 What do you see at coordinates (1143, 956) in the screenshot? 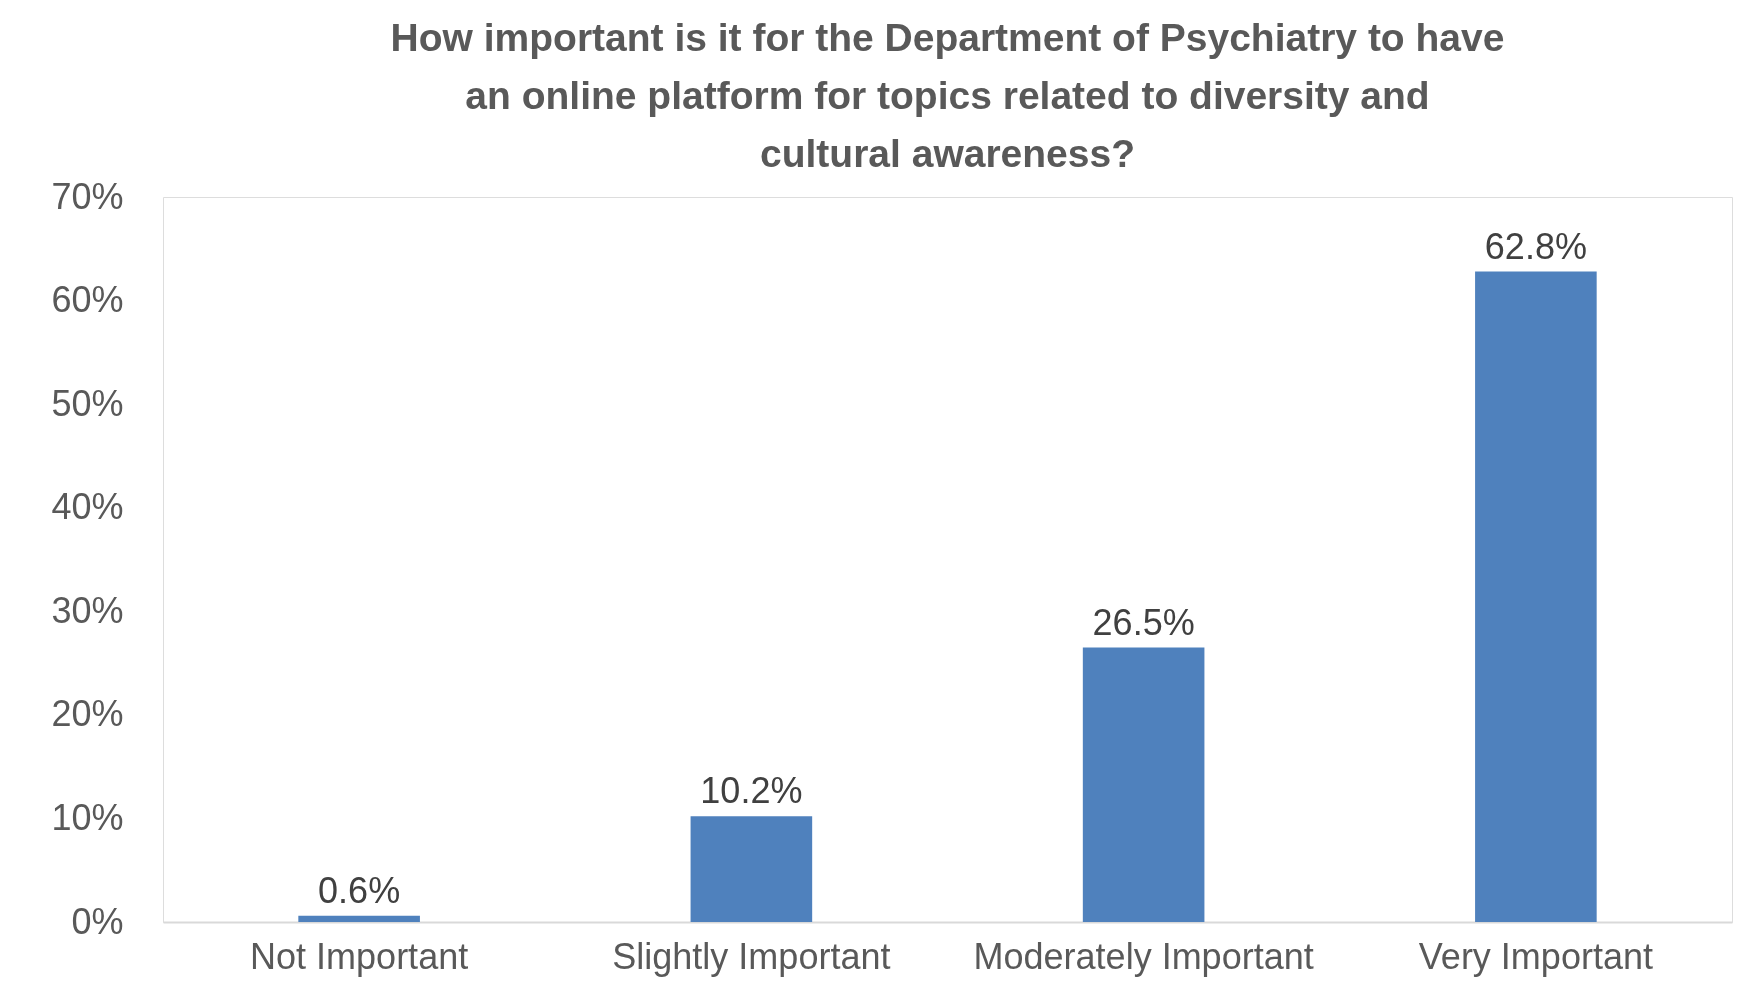
I see `x-tick-label: Moderately Important` at bounding box center [1143, 956].